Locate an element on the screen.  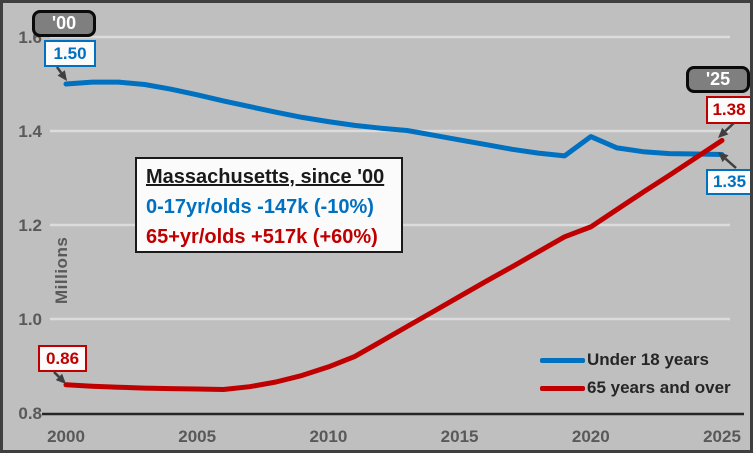
x-tick-2010: 2010 is located at coordinates (328, 436).